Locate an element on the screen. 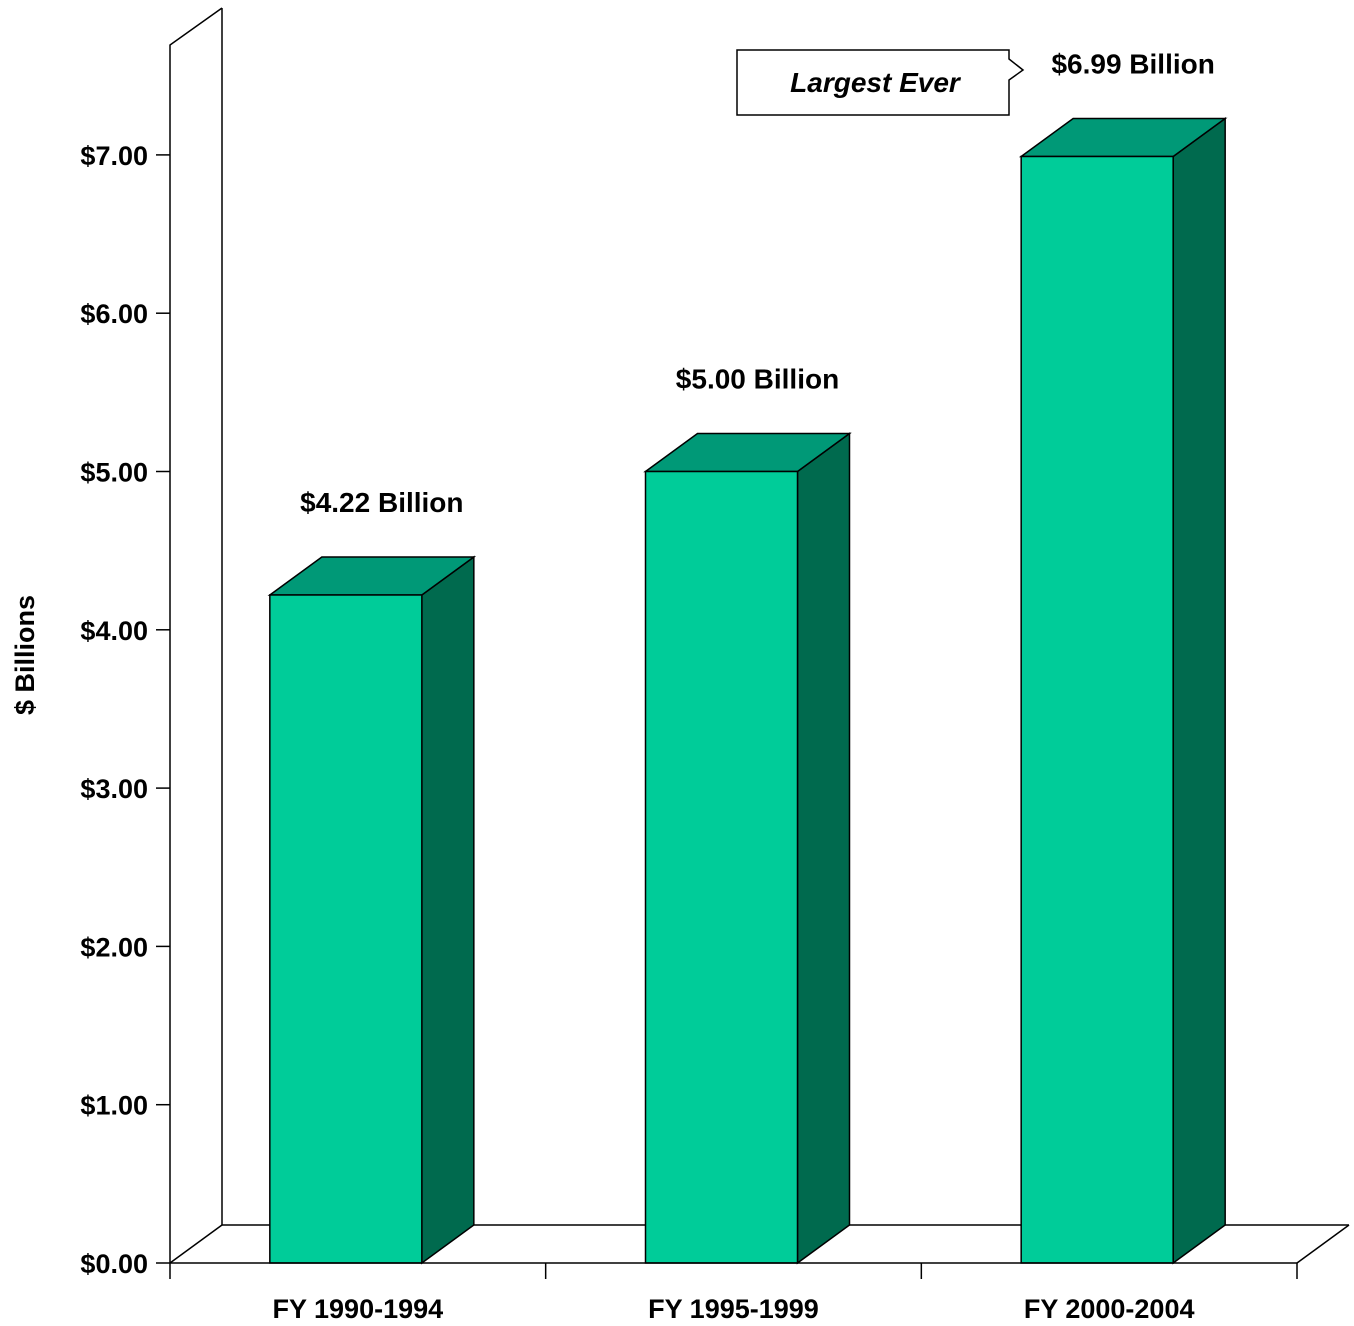 The image size is (1354, 1326). y-tick-label: $1.00 is located at coordinates (114, 1106).